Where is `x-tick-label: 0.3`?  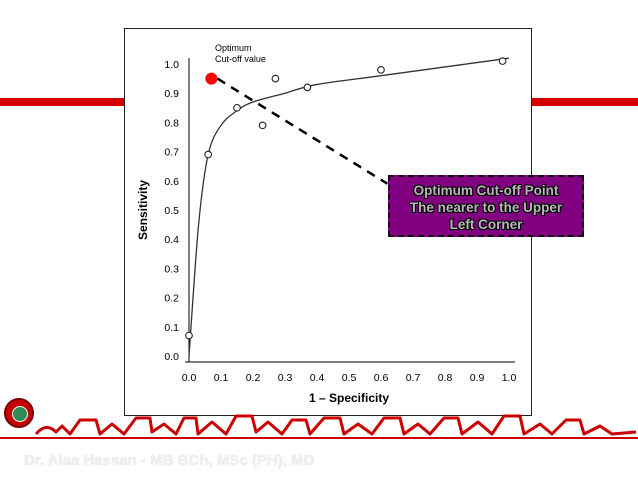
x-tick-label: 0.3 is located at coordinates (285, 378).